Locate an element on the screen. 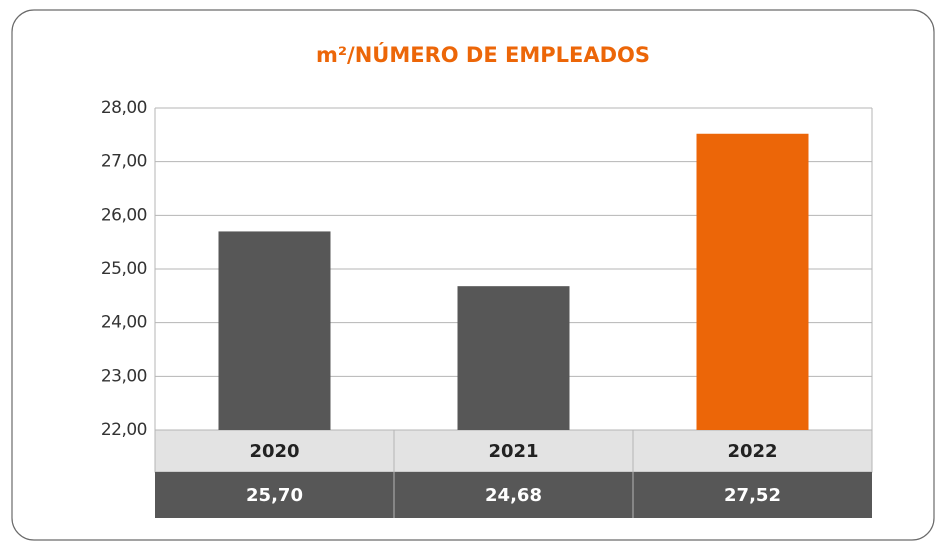 Image resolution: width=944 pixels, height=552 pixels. y-tick-label: 28,00 is located at coordinates (124, 108).